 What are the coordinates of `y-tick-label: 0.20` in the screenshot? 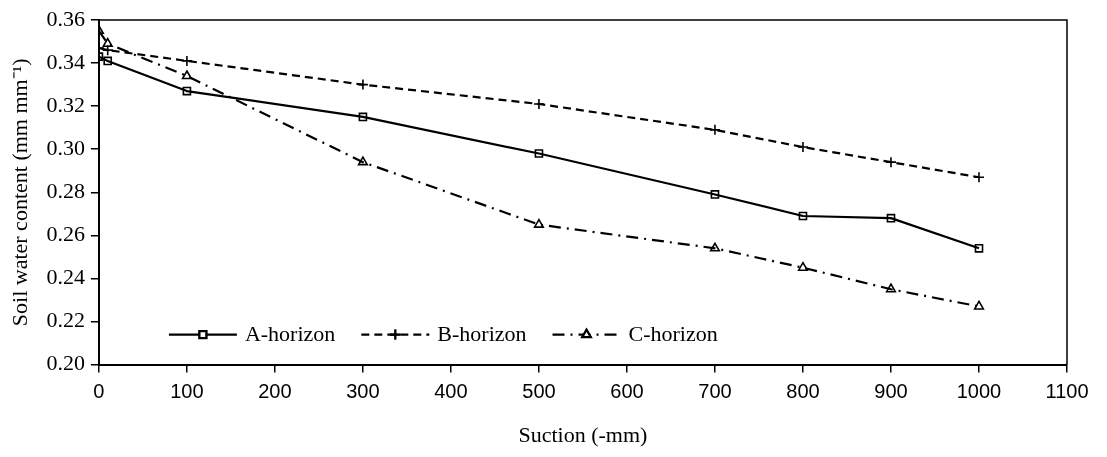 It's located at (65, 363).